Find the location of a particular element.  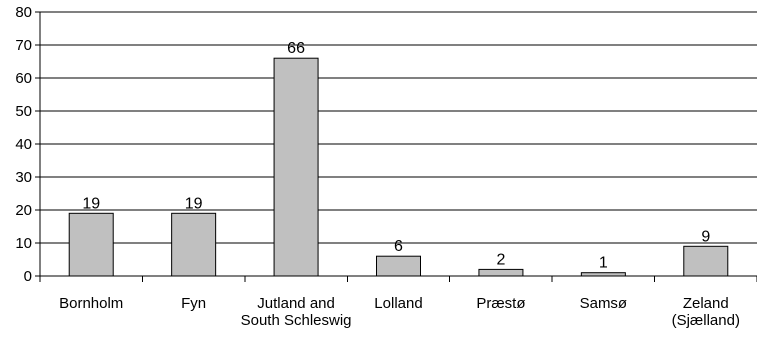

data-label: 6 is located at coordinates (398, 246).